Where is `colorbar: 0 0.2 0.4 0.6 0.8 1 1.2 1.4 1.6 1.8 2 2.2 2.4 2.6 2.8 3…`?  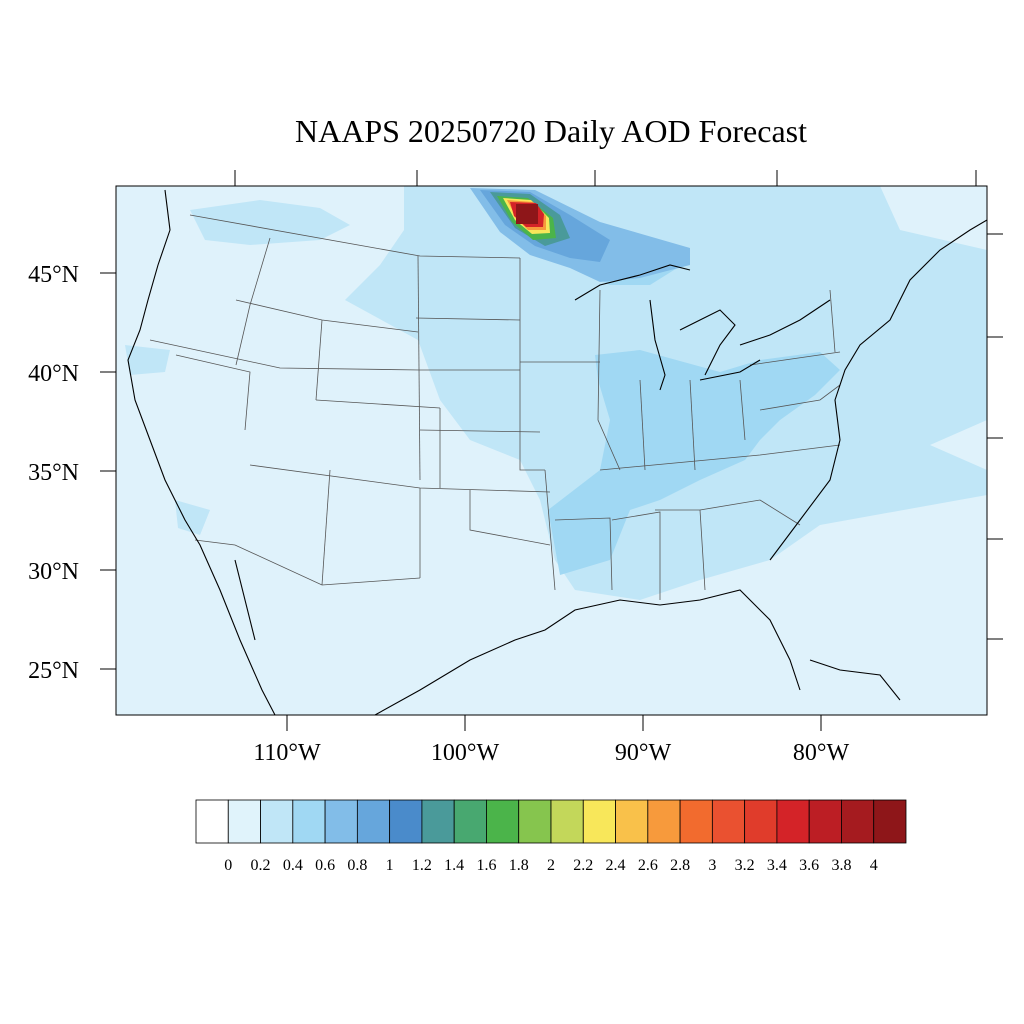
colorbar: 0 0.2 0.4 0.6 0.8 1 1.2 1.4 1.6 1.8 2 2.2 2.4 2.6 2.8 3… is located at coordinates (551, 836).